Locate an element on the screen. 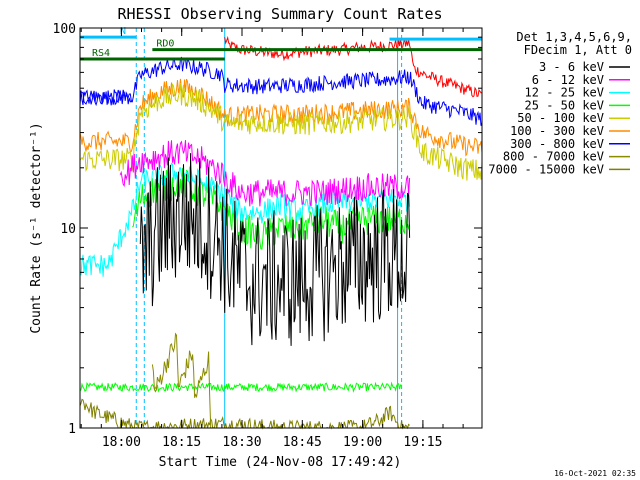 Image resolution: width=640 pixels, height=480 pixels. x-tick-label-2: 18:15 is located at coordinates (181, 442).